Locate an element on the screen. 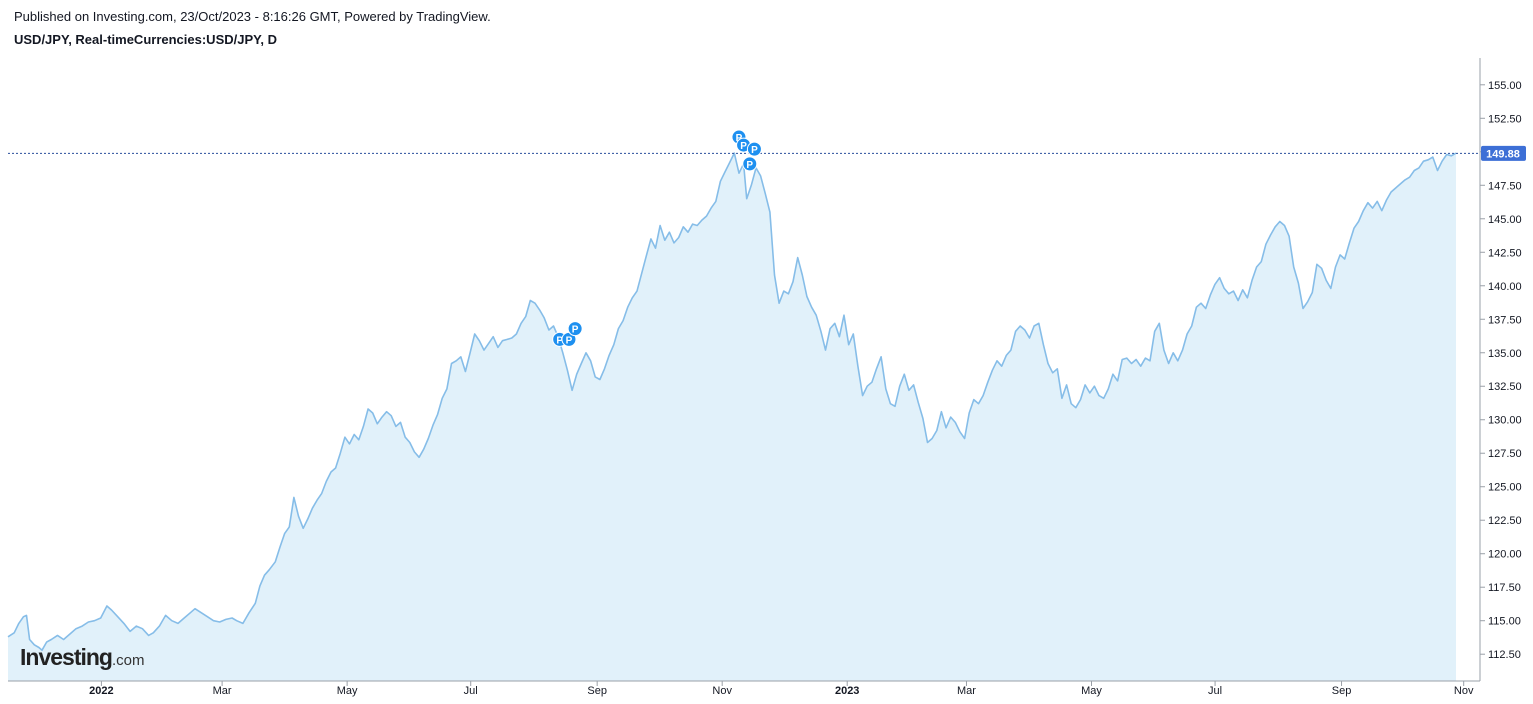  y-tick-label: 120.00 is located at coordinates (1505, 555).